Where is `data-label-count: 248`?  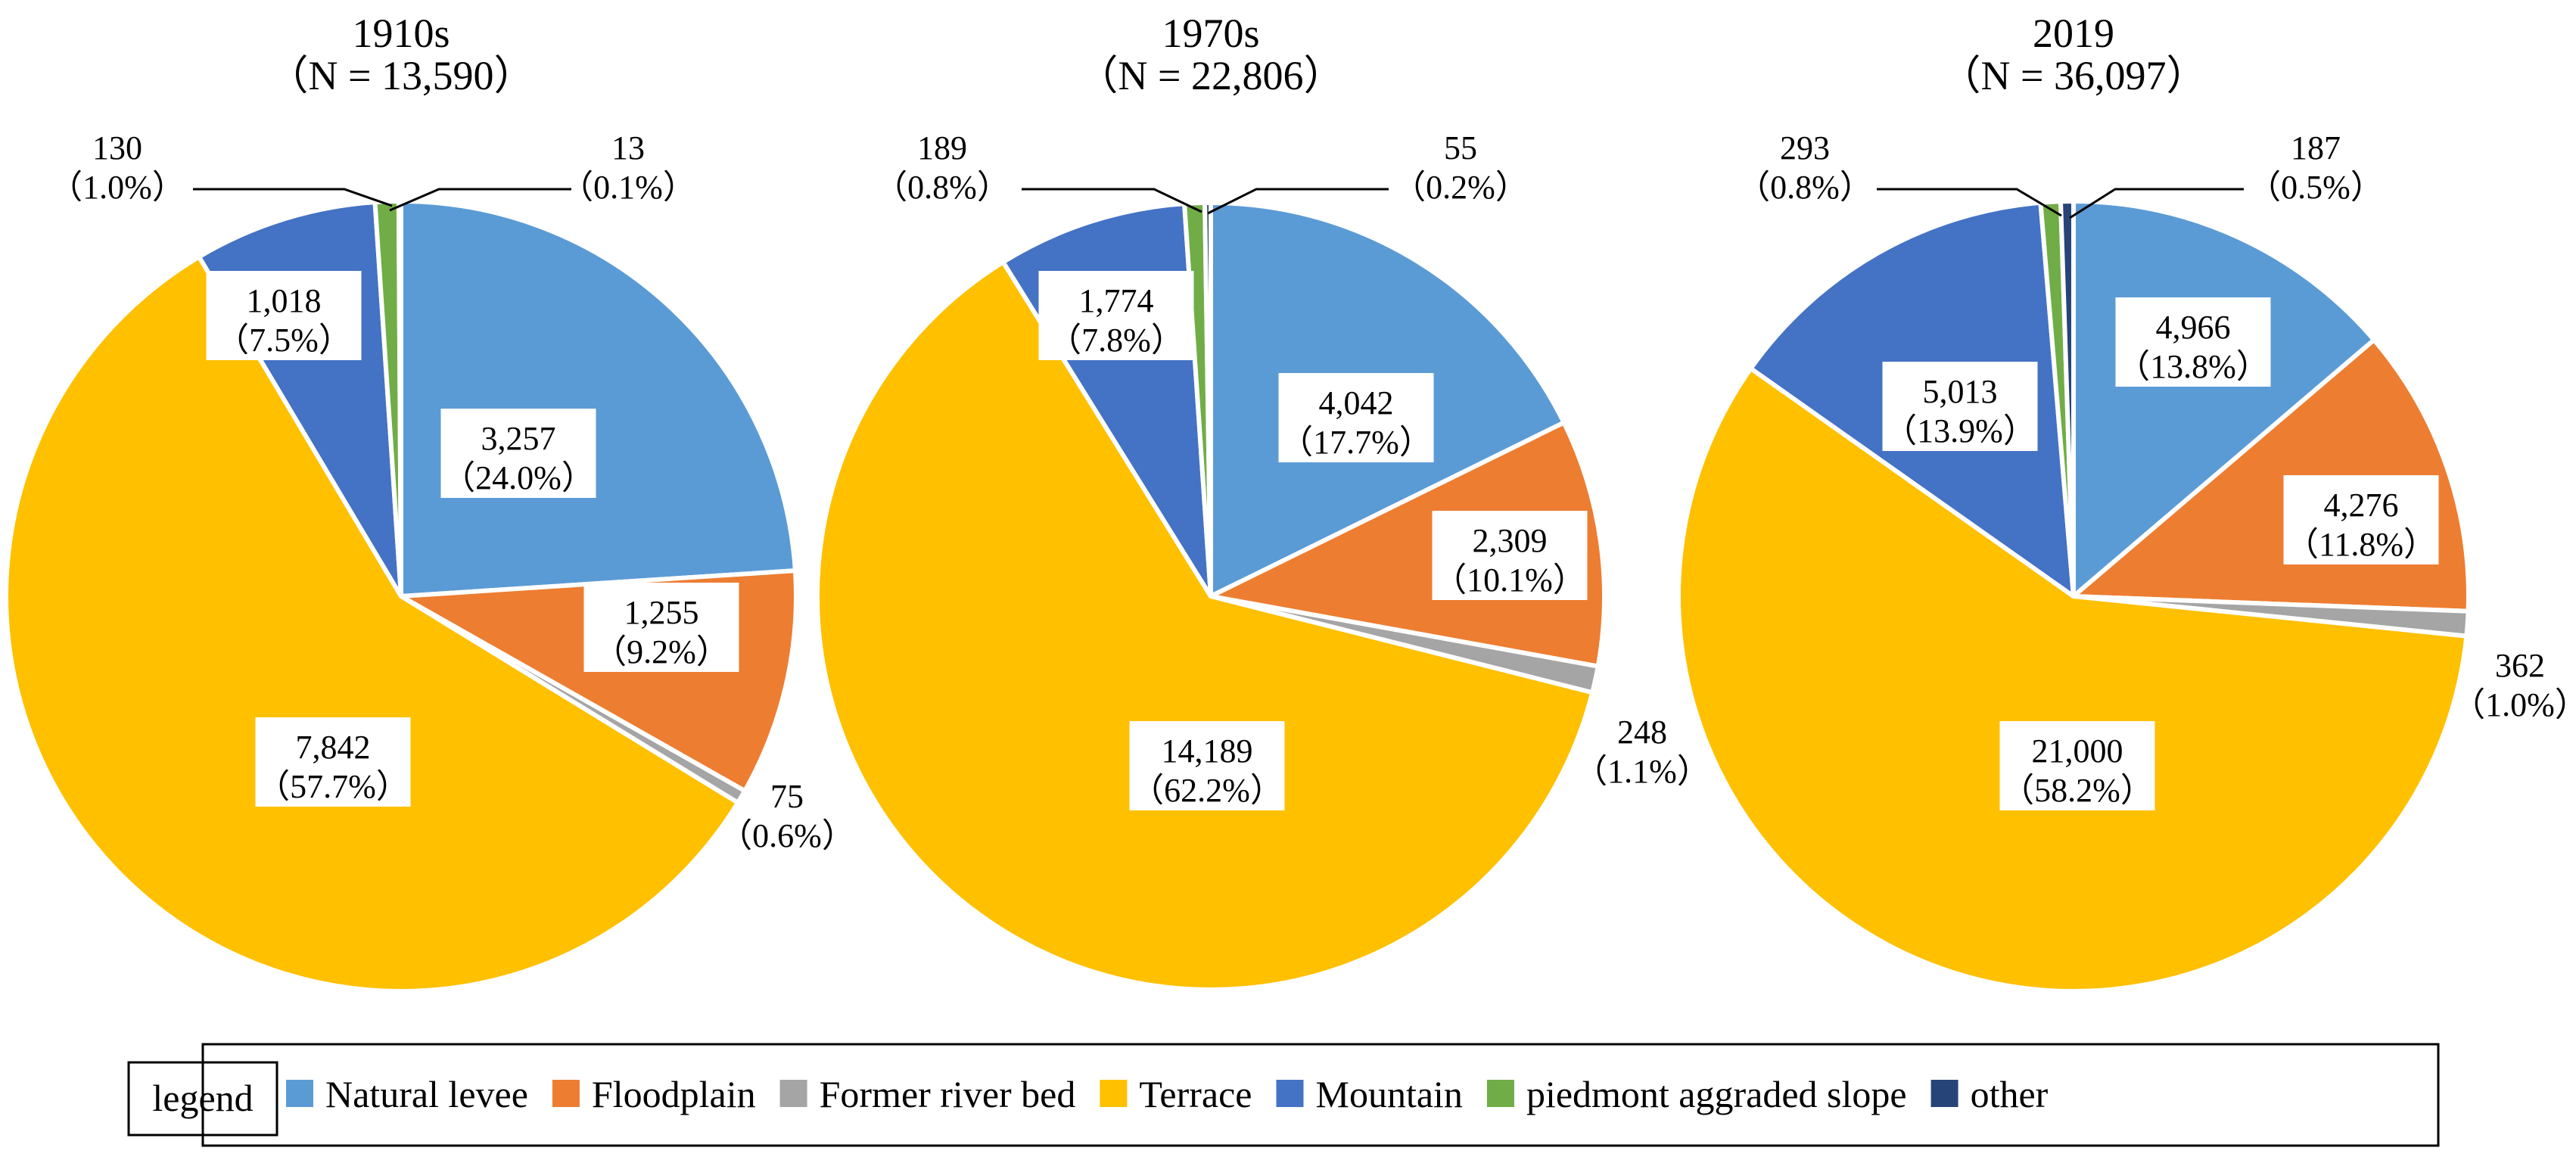
data-label-count: 248 is located at coordinates (1642, 732).